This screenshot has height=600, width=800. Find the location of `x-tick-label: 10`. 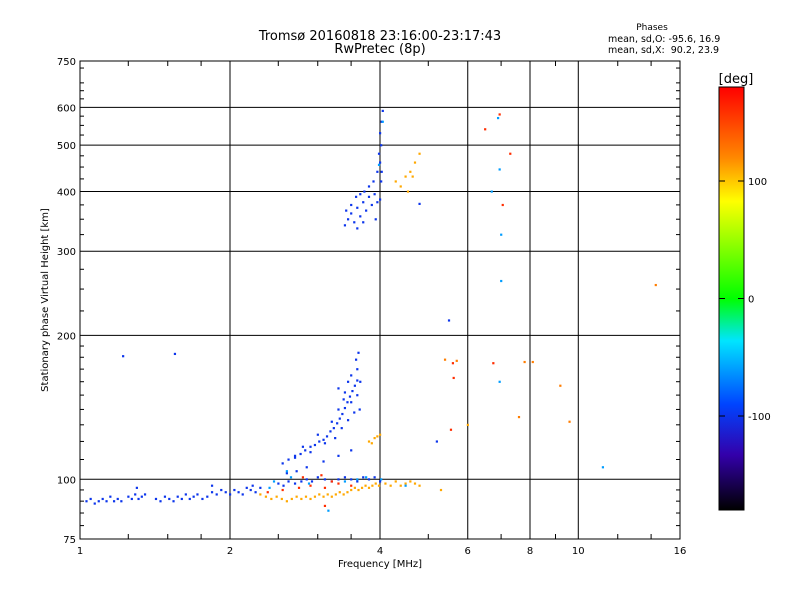

x-tick-label: 10 is located at coordinates (578, 551).